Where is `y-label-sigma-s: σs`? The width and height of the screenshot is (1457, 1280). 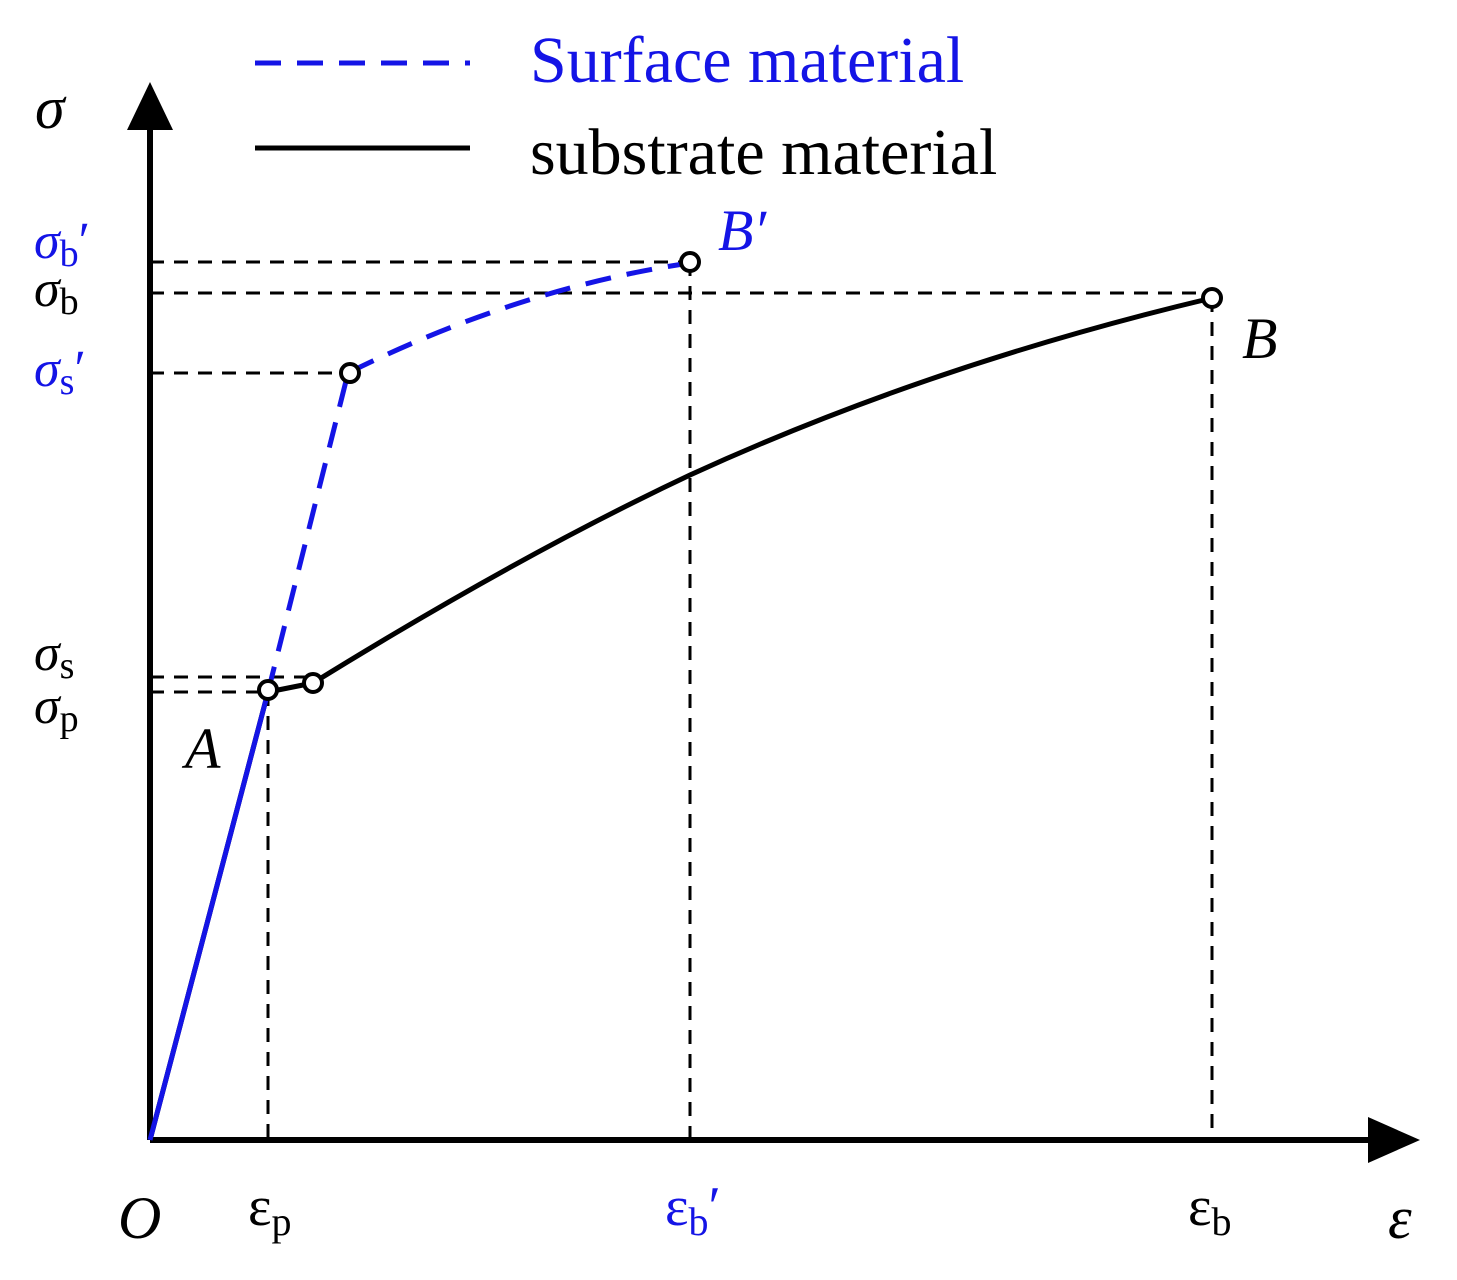
y-label-sigma-s: σs is located at coordinates (54, 656).